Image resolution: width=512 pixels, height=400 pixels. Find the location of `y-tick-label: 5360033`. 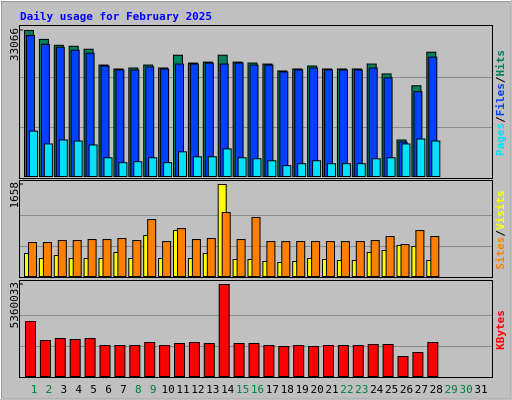

y-tick-label: 5360033 is located at coordinates (14, 305).